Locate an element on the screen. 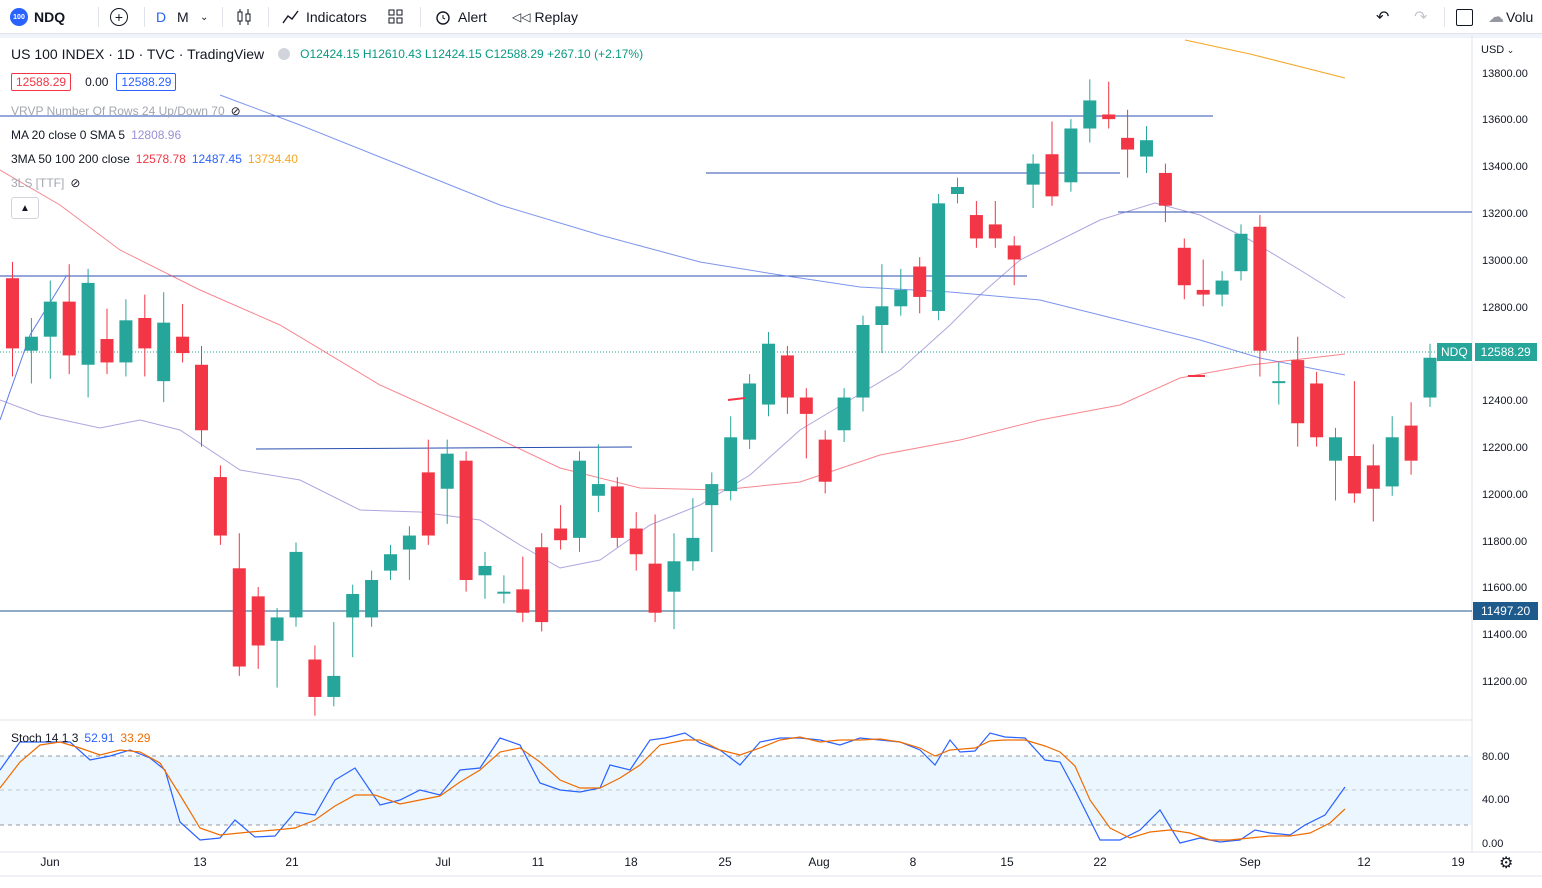 This screenshot has width=1542, height=888. redo-icon: ↷ is located at coordinates (1421, 17).